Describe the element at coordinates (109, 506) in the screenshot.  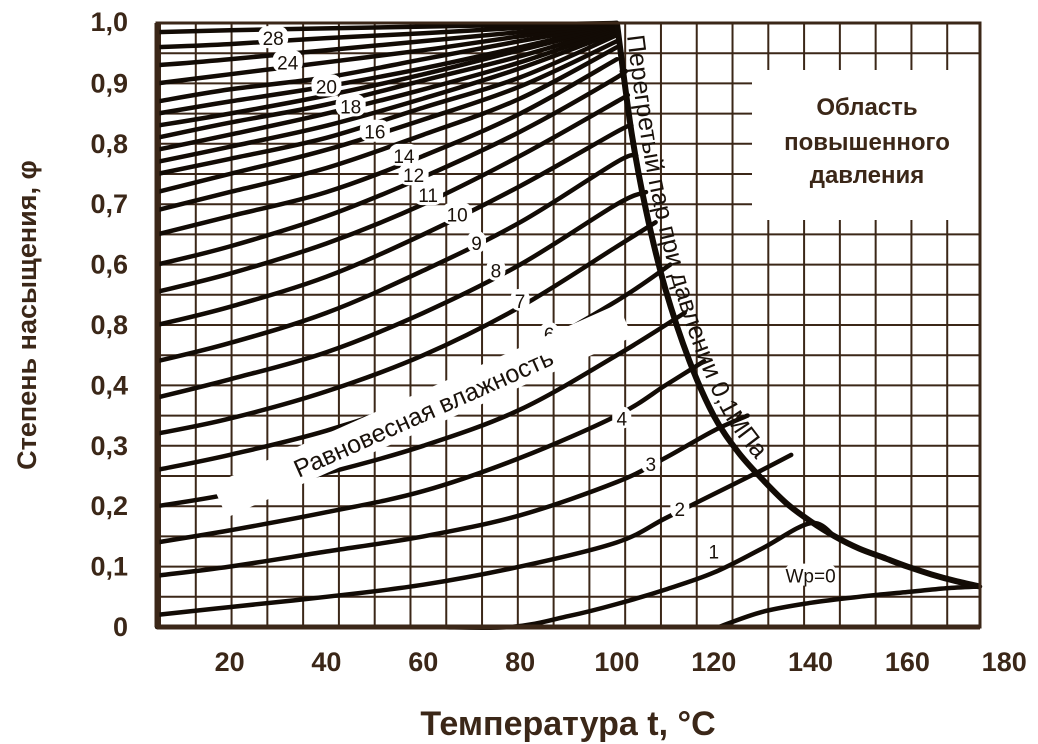
I see `y-tick-label: 0,2` at that location.